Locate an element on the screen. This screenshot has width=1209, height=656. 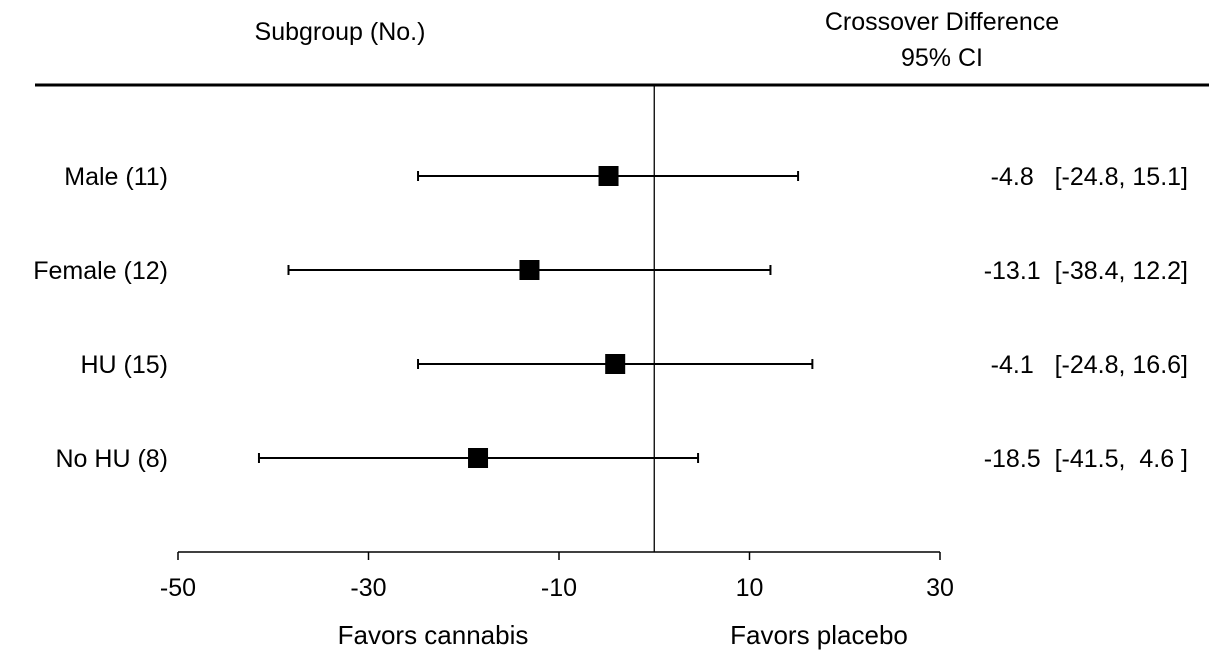
x-tick-label: -50 is located at coordinates (178, 588).